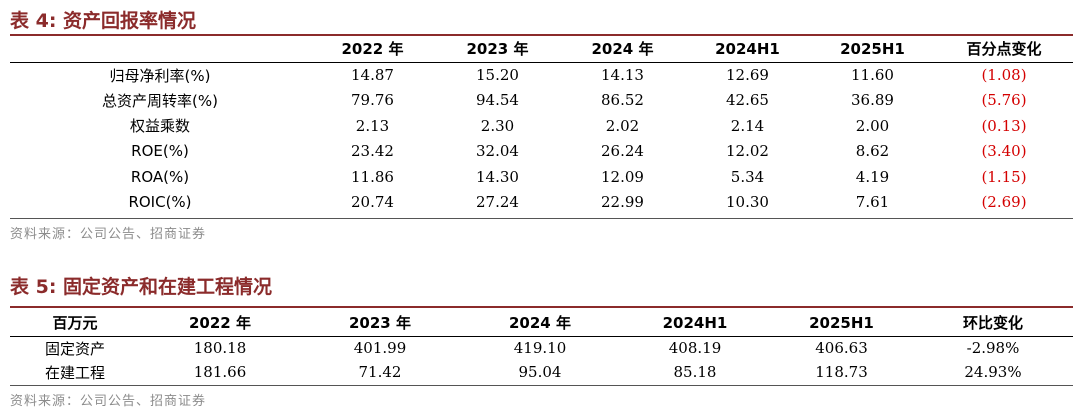 The height and width of the screenshot is (414, 1080). I want to click on table-cell: 32.04, so click(497, 151).